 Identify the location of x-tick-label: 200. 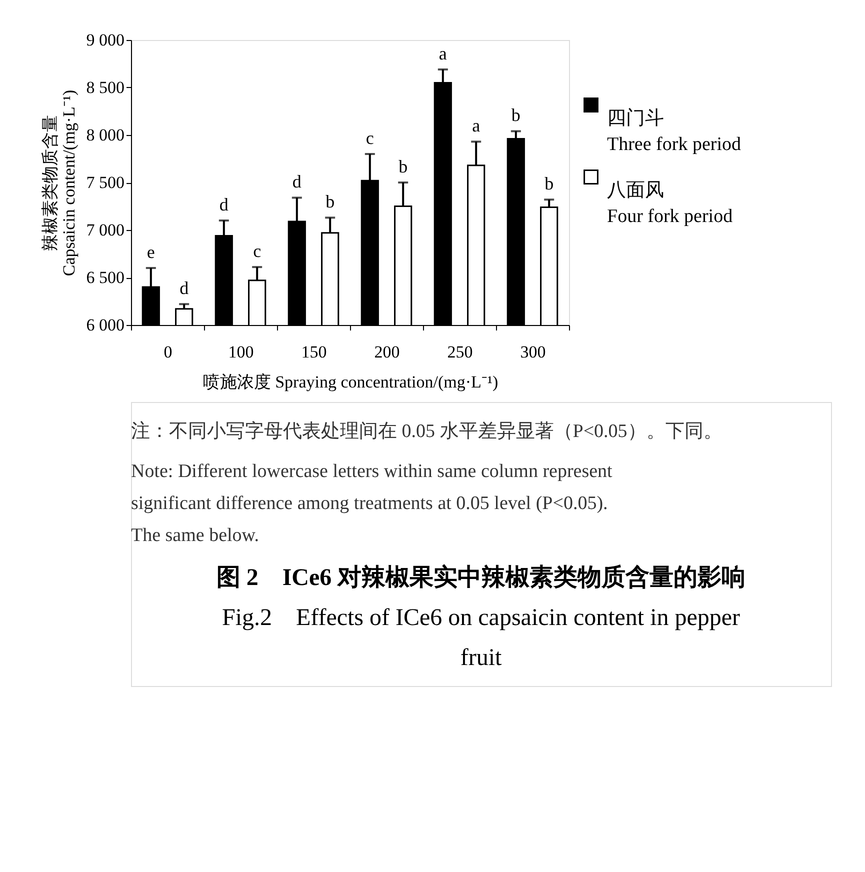
(387, 352).